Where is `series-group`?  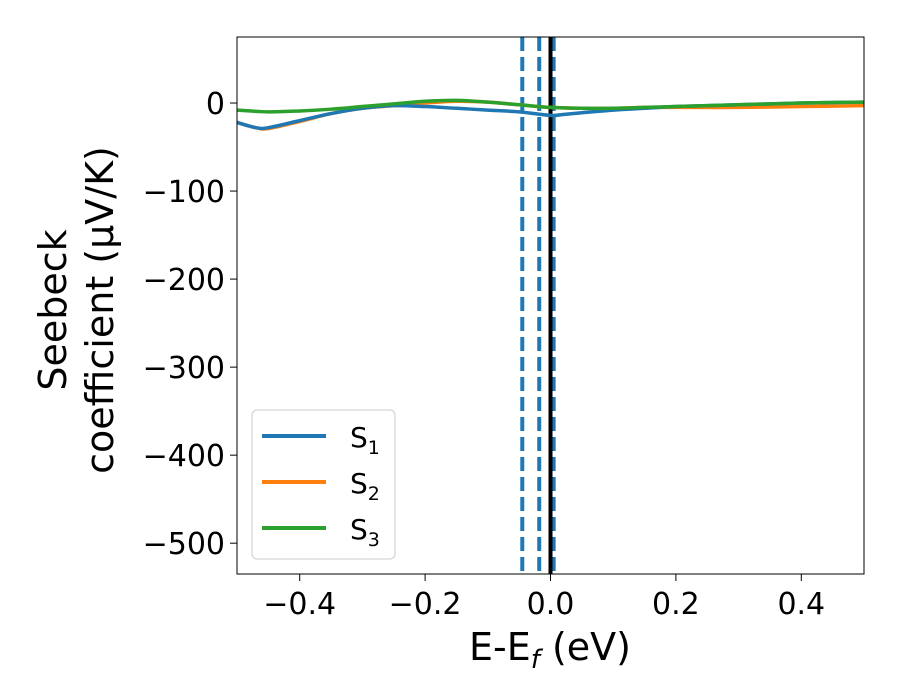
series-group is located at coordinates (550, 114).